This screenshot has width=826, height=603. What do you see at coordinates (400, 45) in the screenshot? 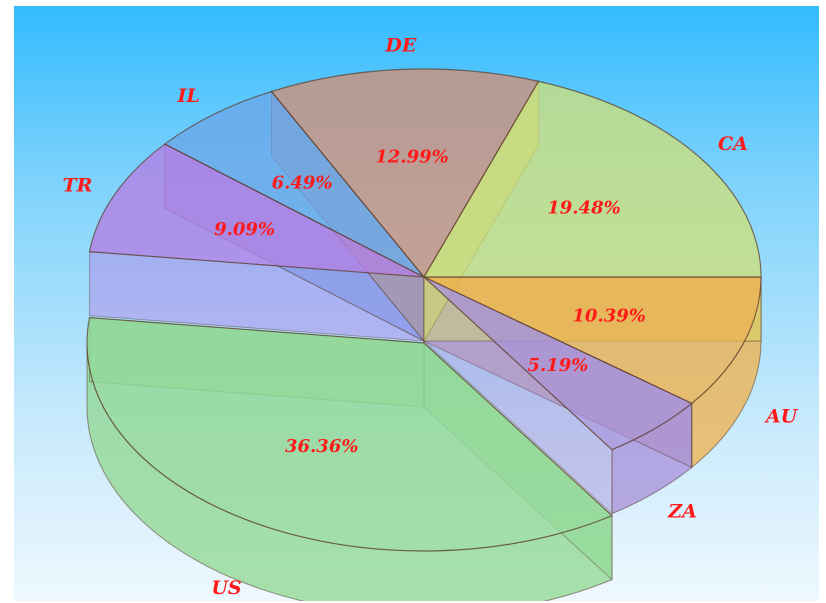
I see `category-label-de: DE` at bounding box center [400, 45].